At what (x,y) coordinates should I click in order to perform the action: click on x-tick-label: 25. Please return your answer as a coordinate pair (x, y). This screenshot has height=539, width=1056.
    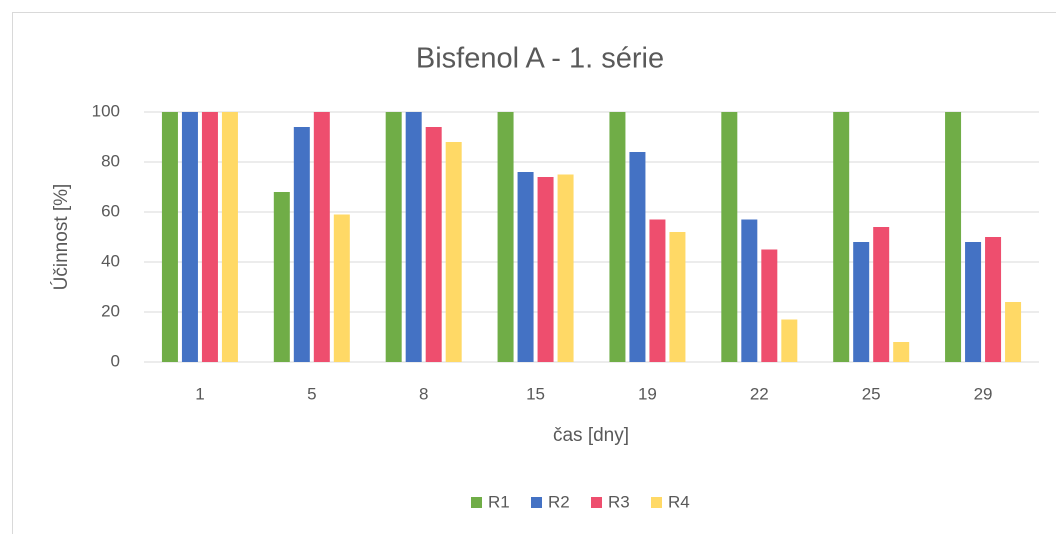
    Looking at the image, I should click on (871, 393).